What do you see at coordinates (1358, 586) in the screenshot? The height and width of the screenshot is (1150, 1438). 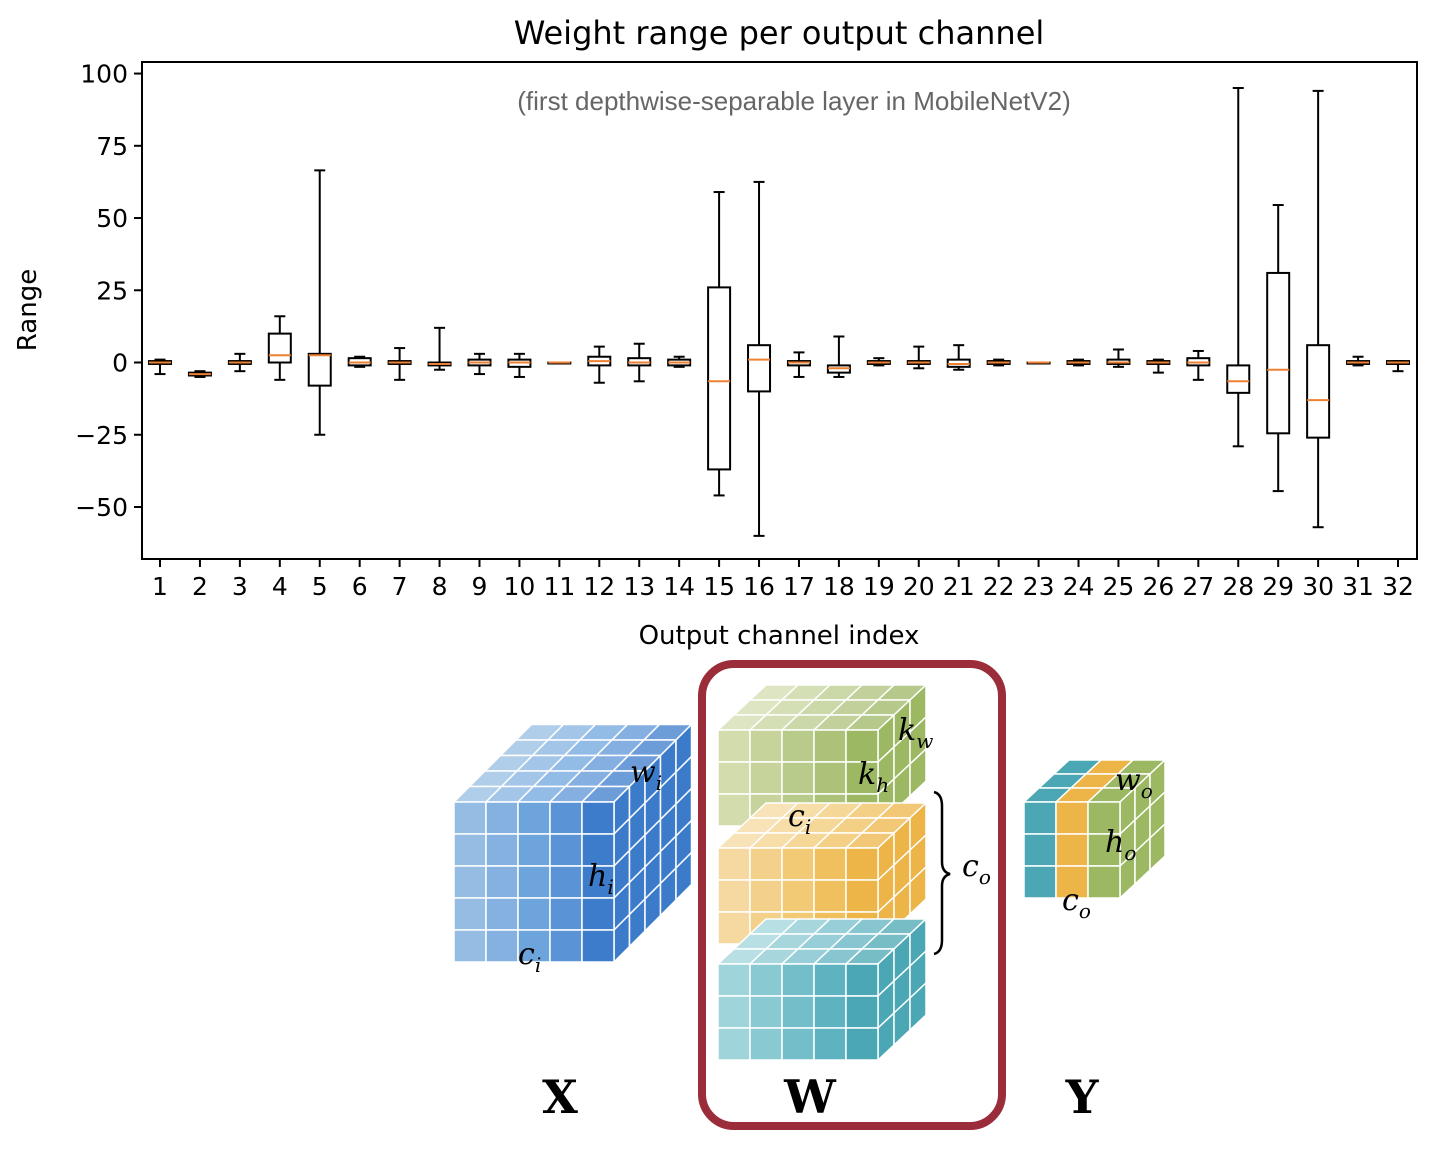 I see `x-tick-label: 31` at bounding box center [1358, 586].